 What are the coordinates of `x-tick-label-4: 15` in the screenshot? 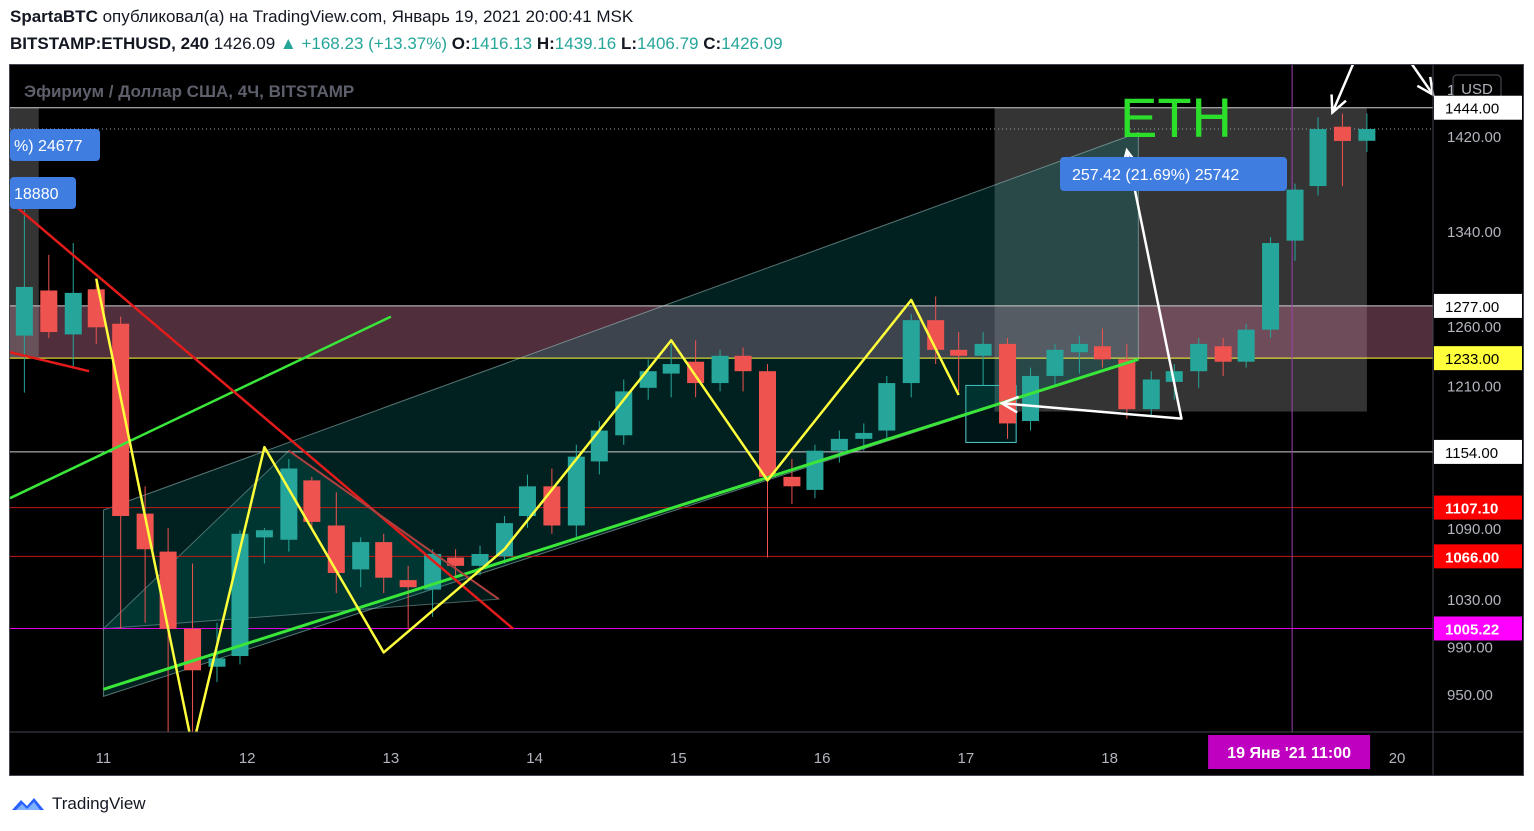 It's located at (678, 758).